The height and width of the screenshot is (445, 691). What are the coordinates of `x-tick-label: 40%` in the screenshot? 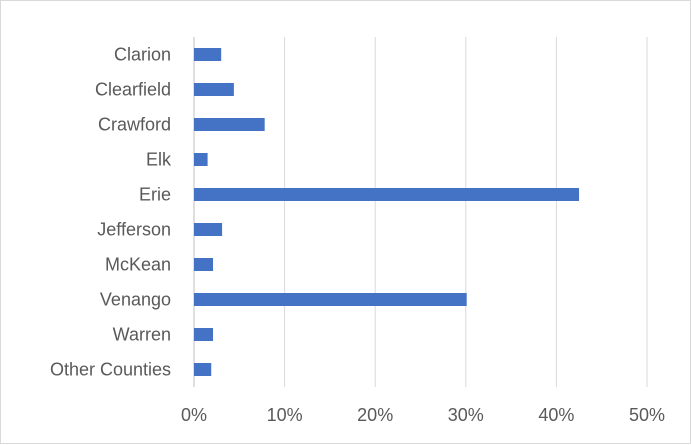 It's located at (556, 415).